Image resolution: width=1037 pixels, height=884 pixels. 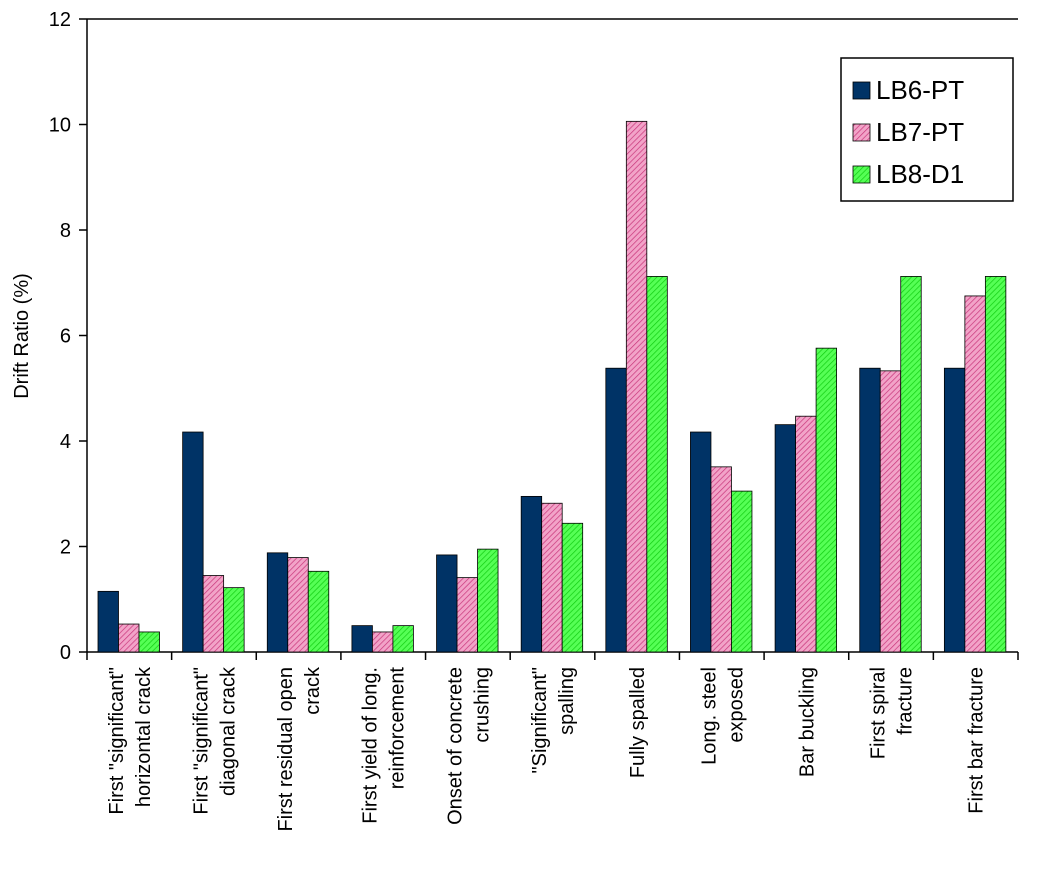 I want to click on category-label-line: First bar fracture, so click(x=977, y=740).